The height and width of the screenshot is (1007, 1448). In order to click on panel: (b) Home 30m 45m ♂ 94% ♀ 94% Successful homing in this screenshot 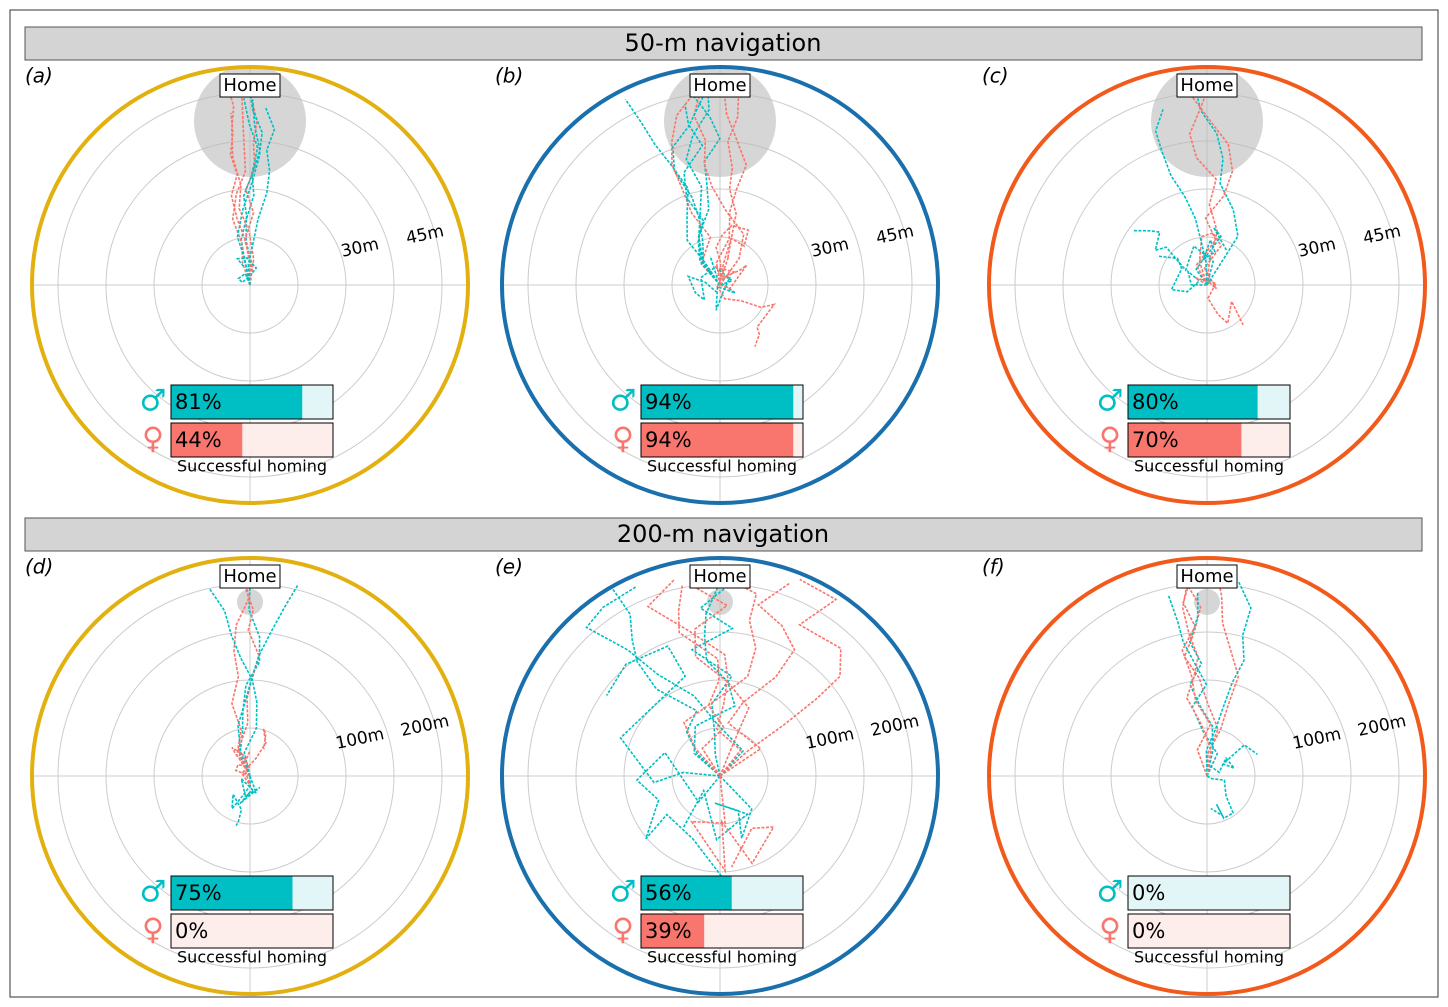, I will do `click(717, 284)`.